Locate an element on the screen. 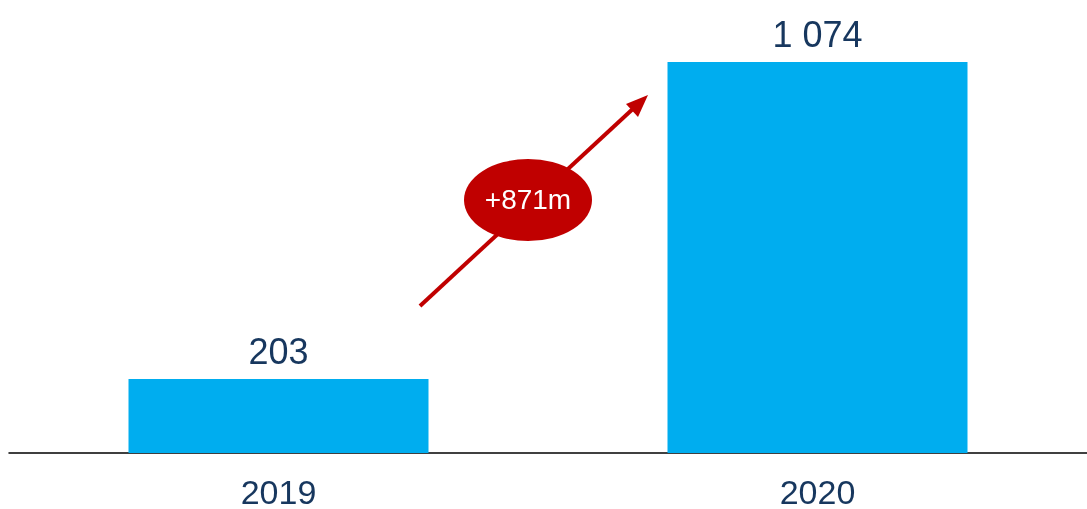 This screenshot has width=1087, height=509. x-tick-label: 2019 is located at coordinates (278, 491).